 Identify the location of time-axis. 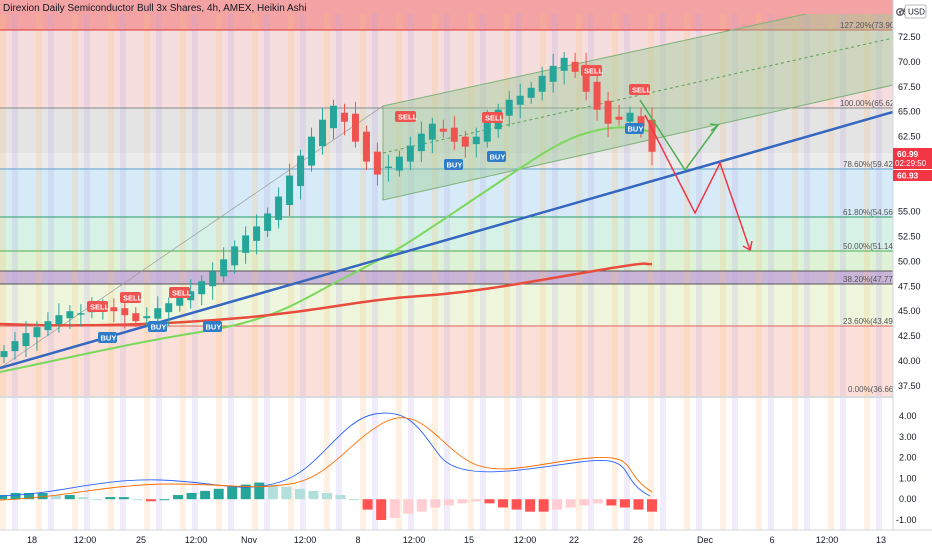
(466, 540).